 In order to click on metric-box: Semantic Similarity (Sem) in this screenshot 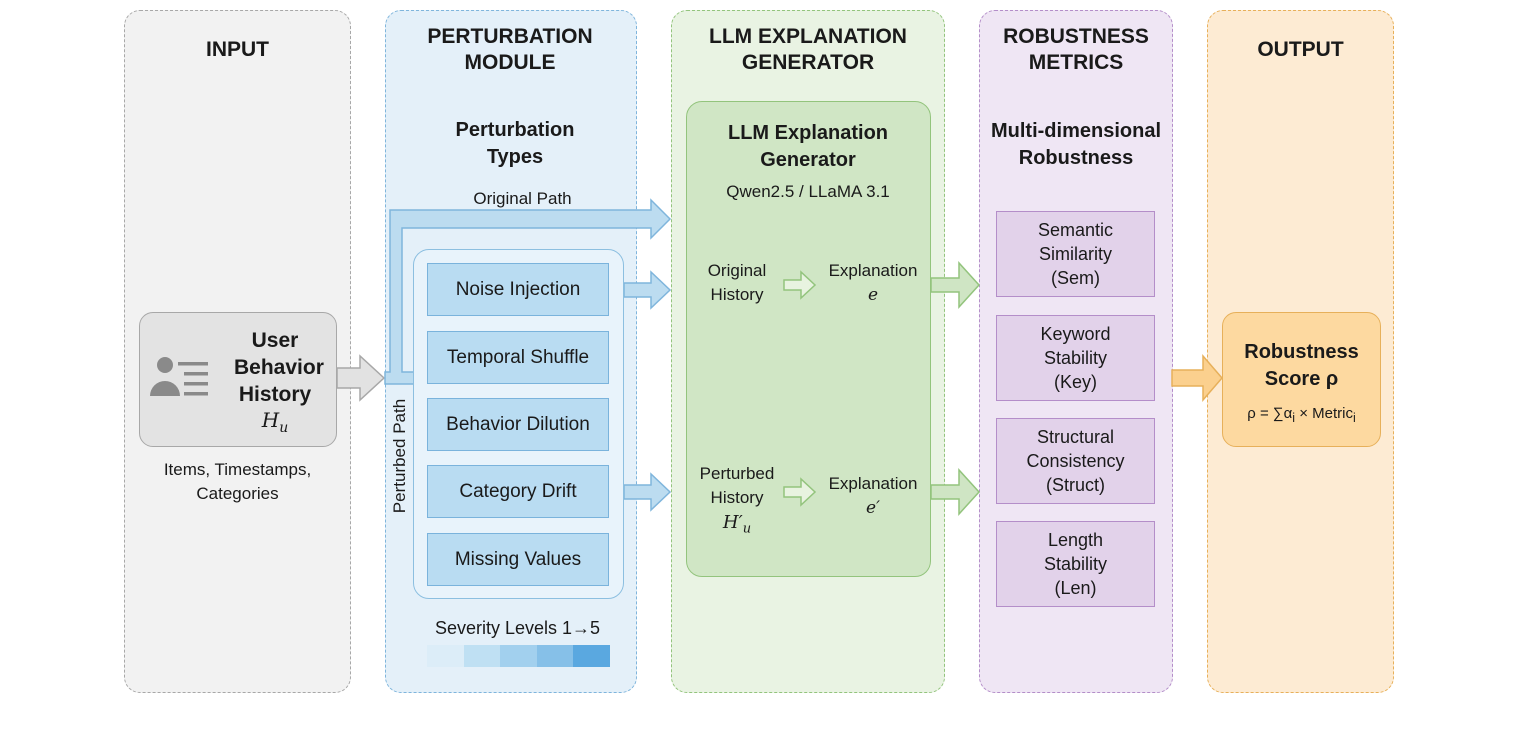, I will do `click(1075, 254)`.